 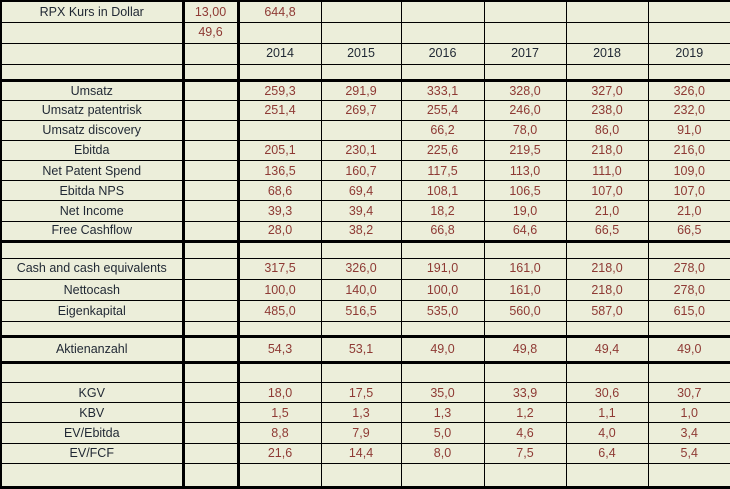 What do you see at coordinates (688, 393) in the screenshot?
I see `value-cell: 30,7` at bounding box center [688, 393].